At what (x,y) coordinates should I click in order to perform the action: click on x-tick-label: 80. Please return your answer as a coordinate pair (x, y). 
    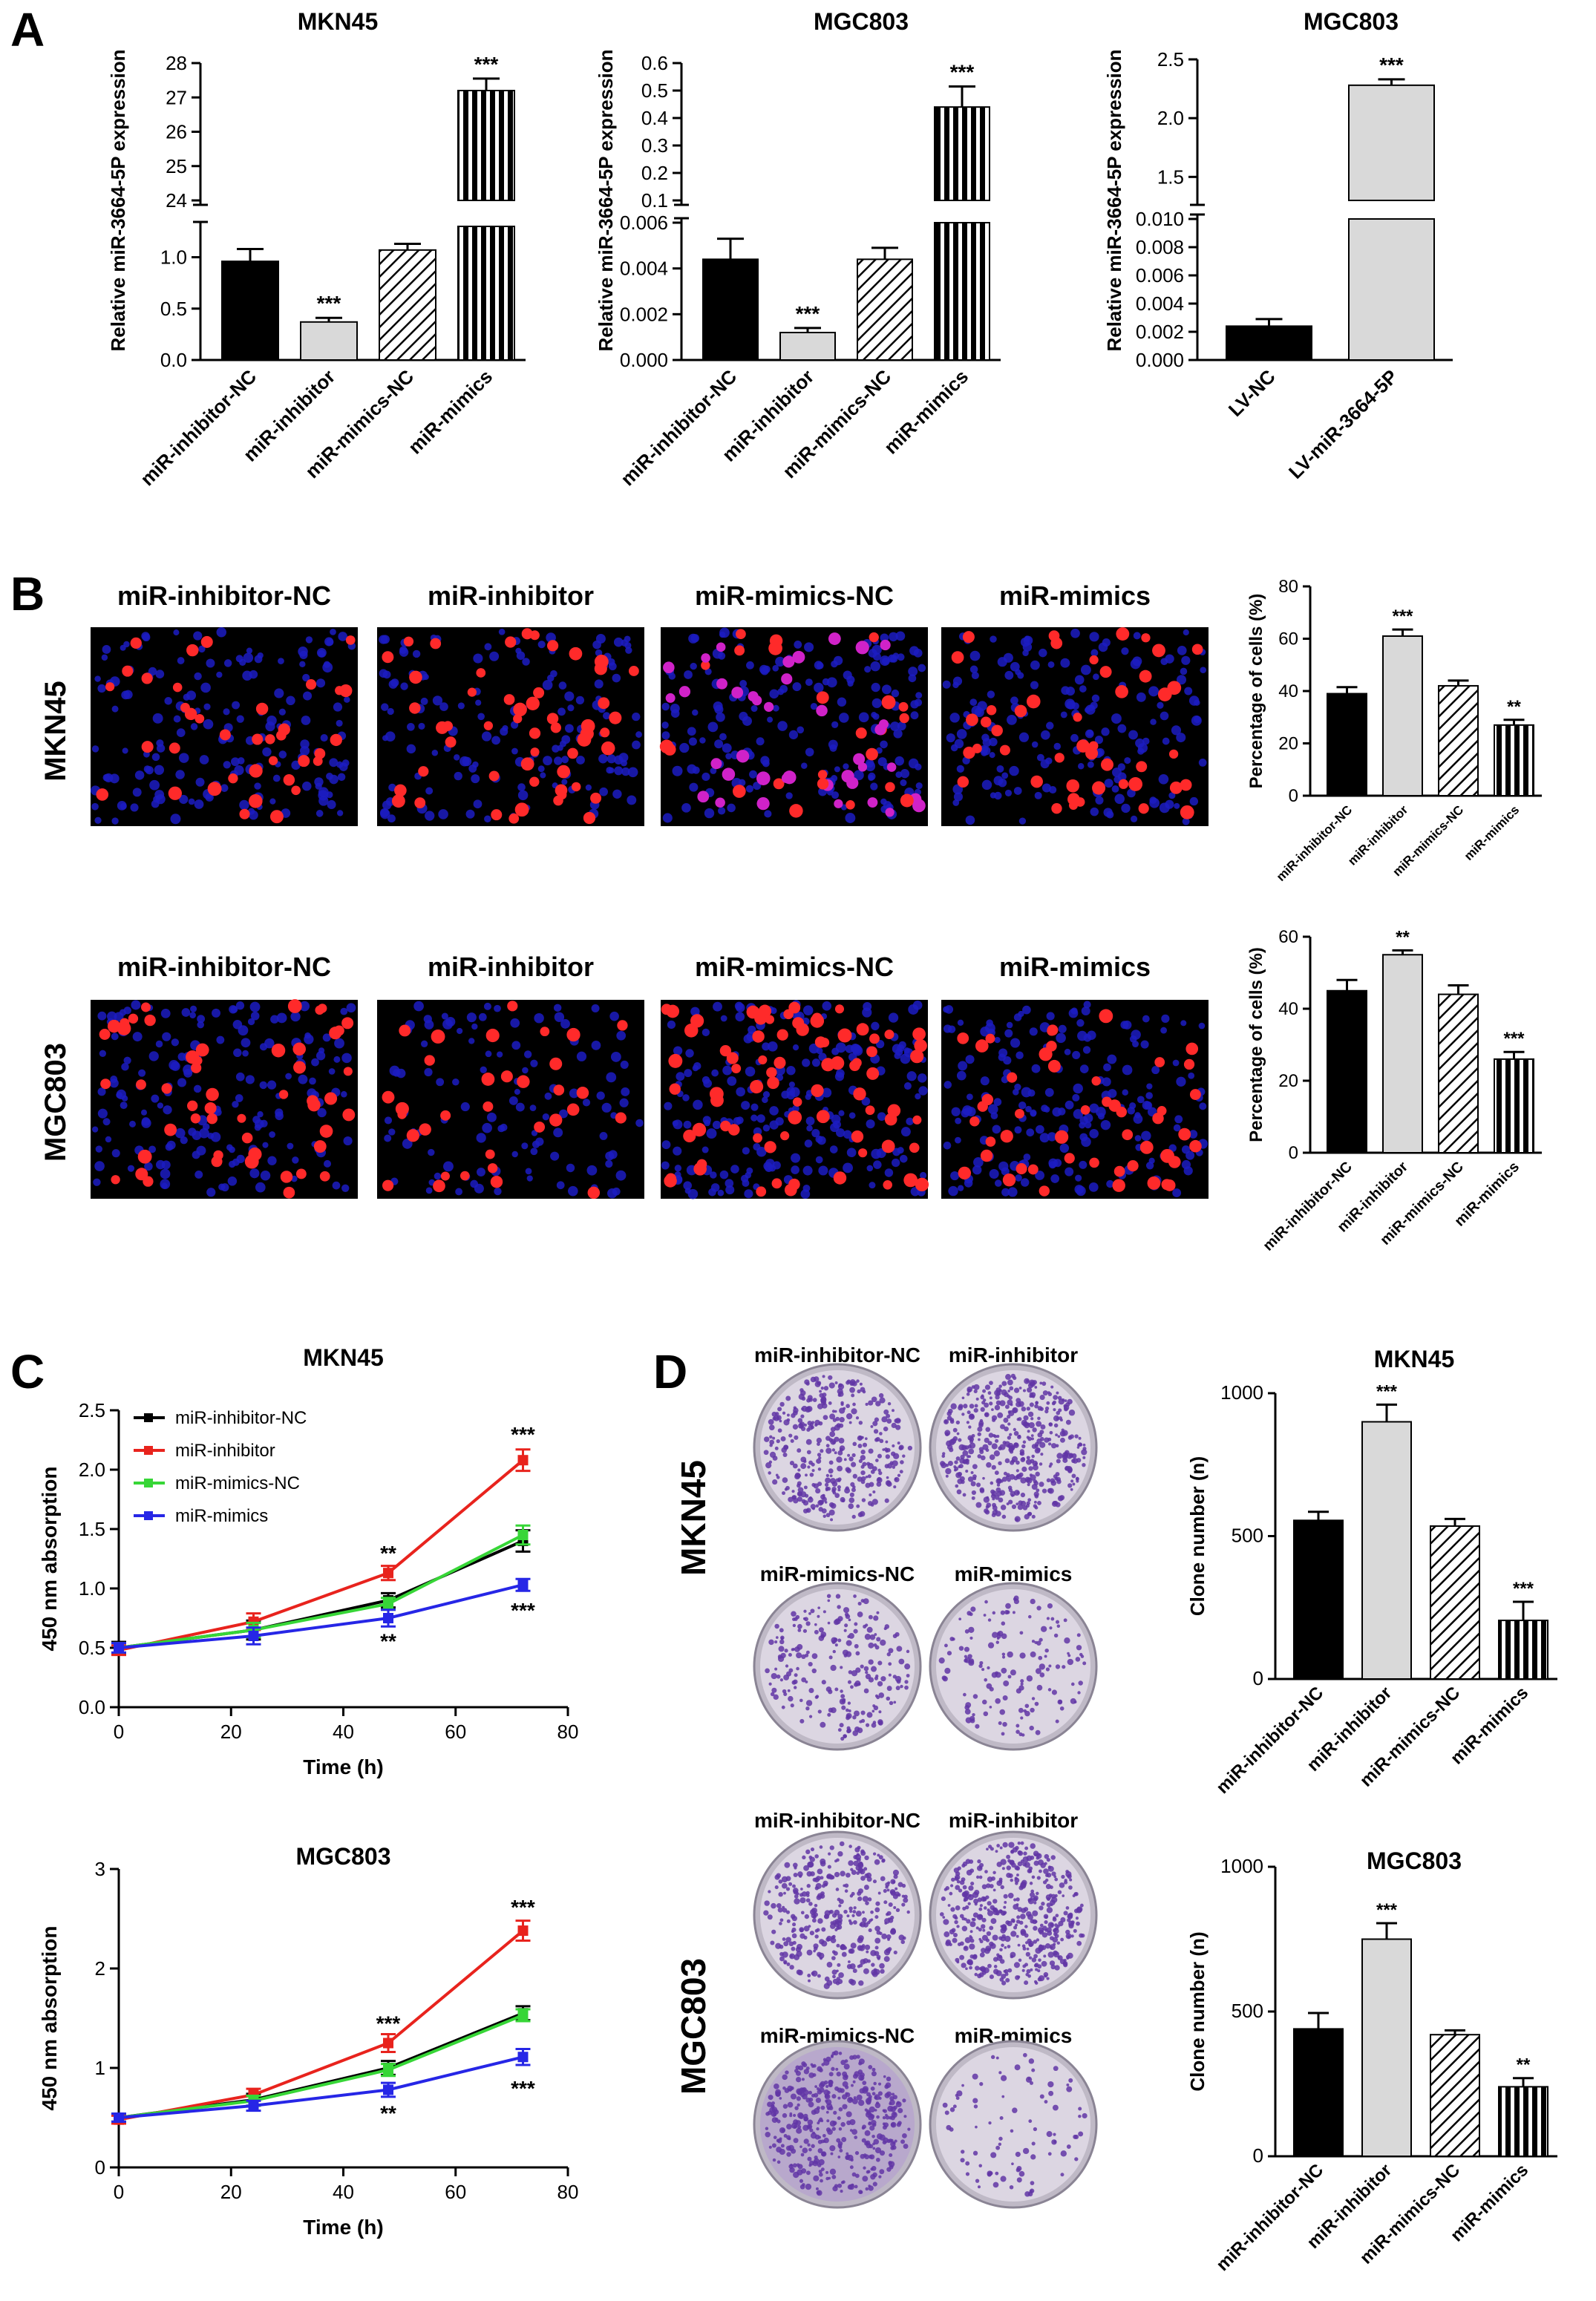
    Looking at the image, I should click on (568, 2192).